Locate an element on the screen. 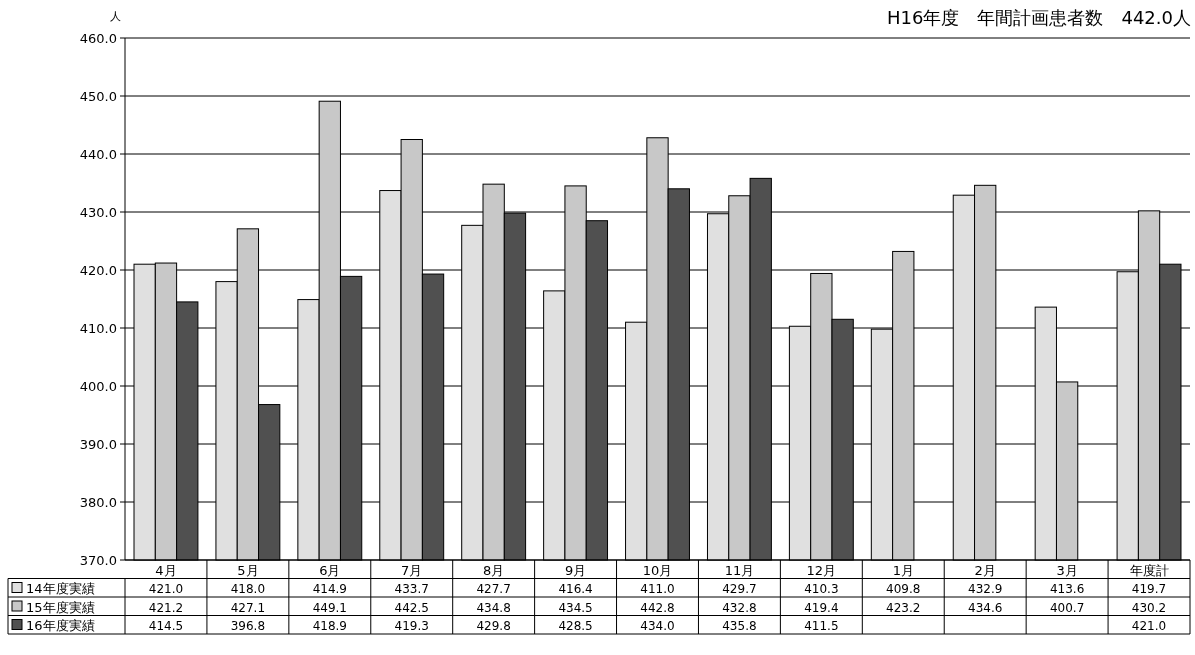 The height and width of the screenshot is (655, 1195). data-label: 419.7 is located at coordinates (1149, 589).